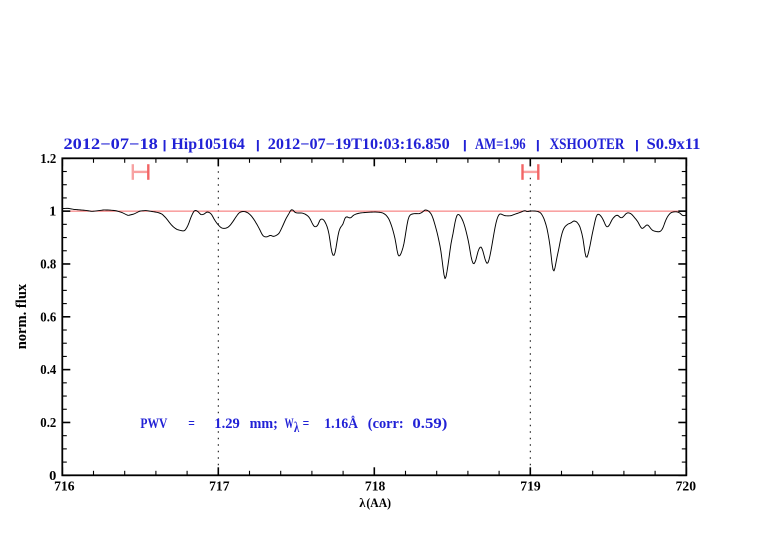 The image size is (782, 542). I want to click on svg-text: 0, so click(52, 475).